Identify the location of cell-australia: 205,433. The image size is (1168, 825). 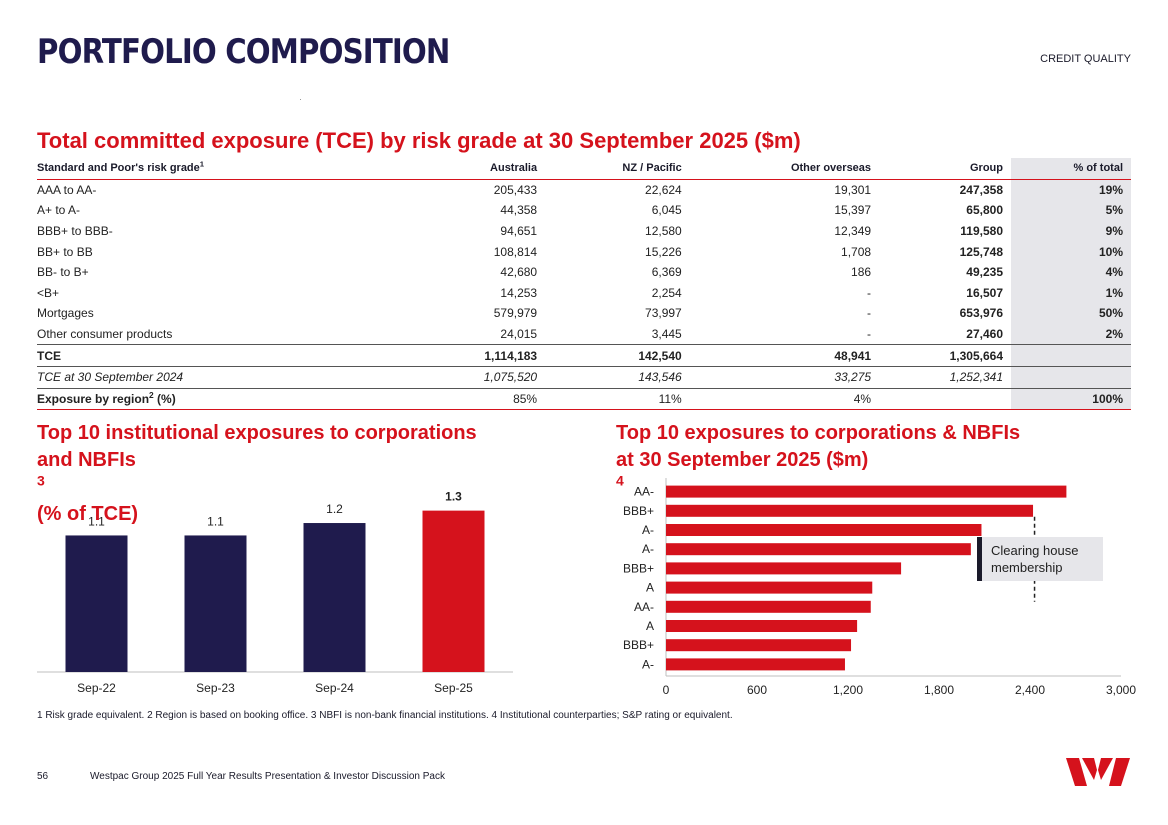
(515, 189).